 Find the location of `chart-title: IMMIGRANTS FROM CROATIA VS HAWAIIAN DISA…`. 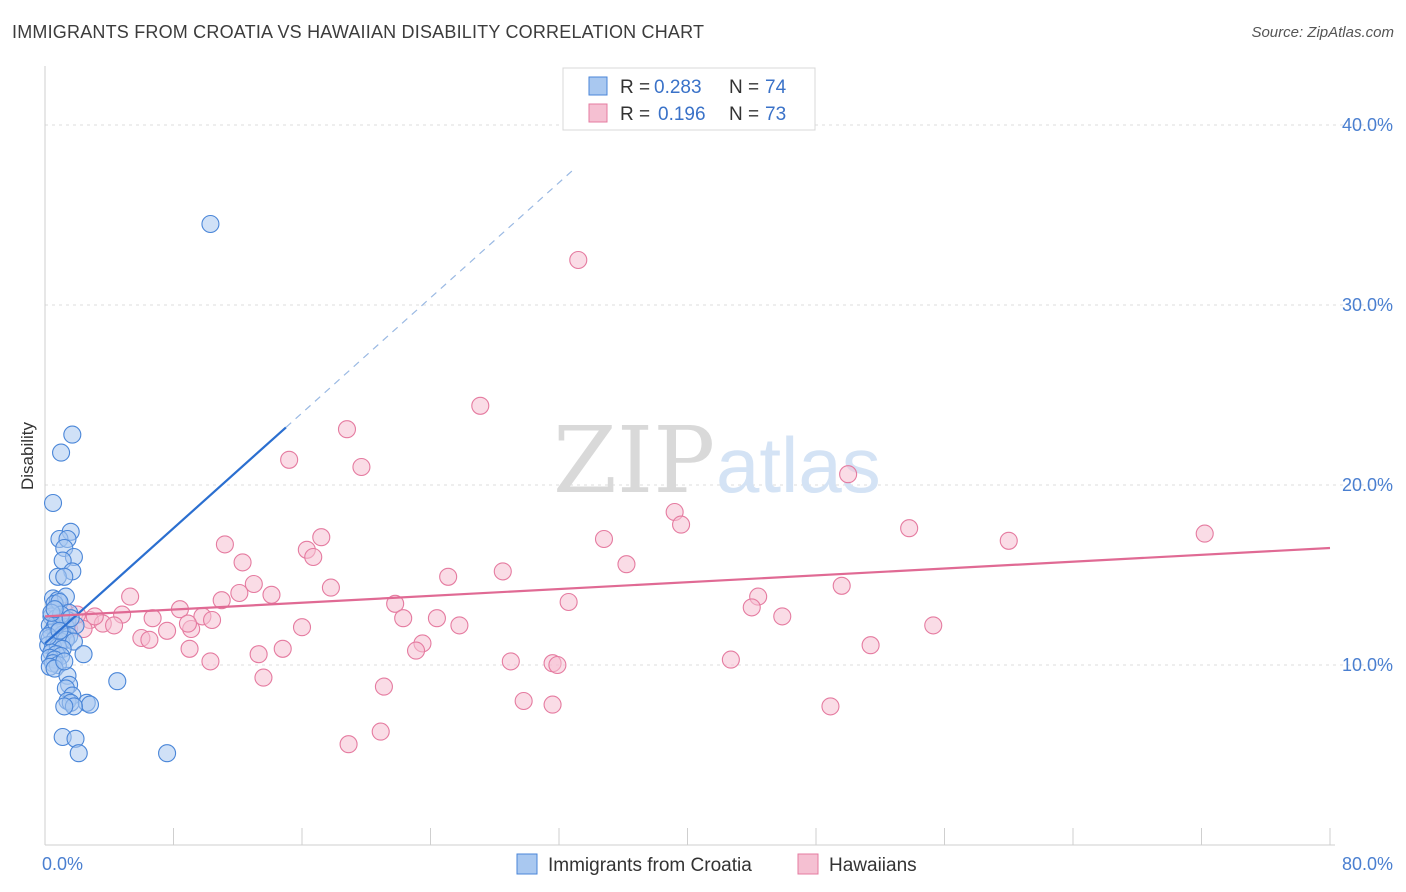

chart-title: IMMIGRANTS FROM CROATIA VS HAWAIIAN DISA… is located at coordinates (358, 32).